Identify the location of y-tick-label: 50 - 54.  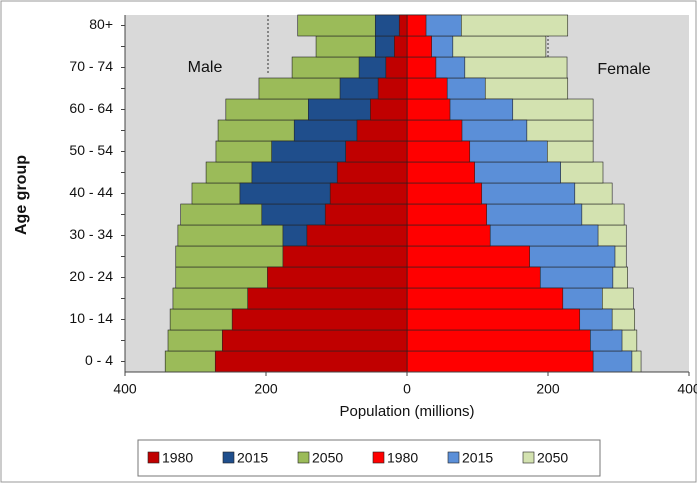
(91, 150).